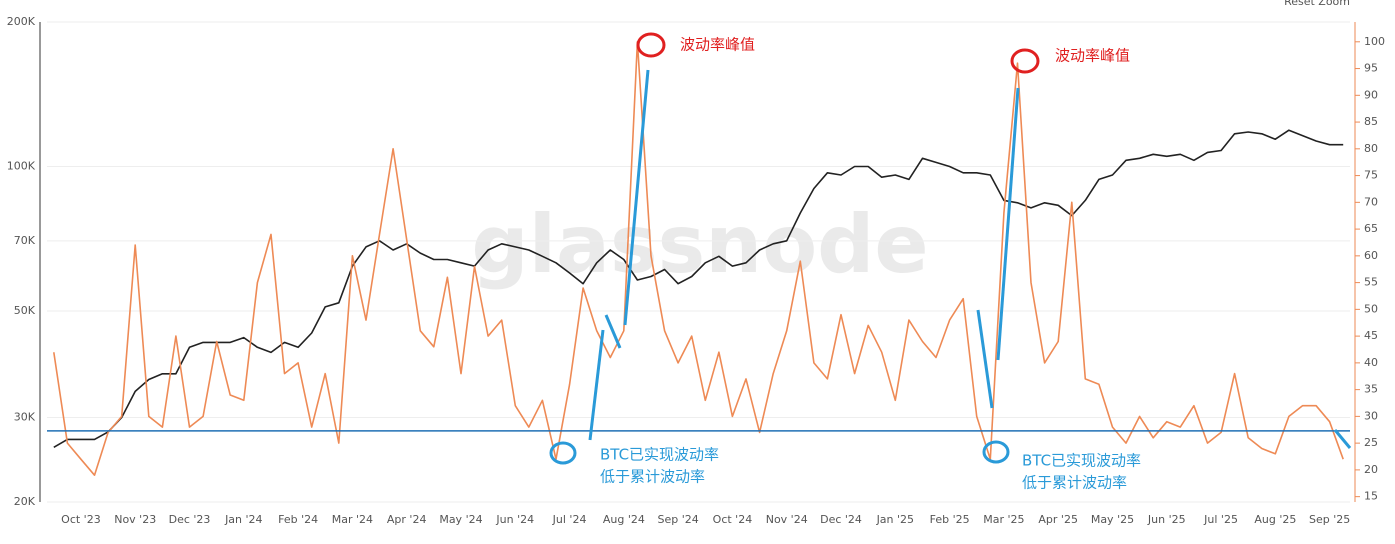 The width and height of the screenshot is (1395, 544). Describe the element at coordinates (25, 416) in the screenshot. I see `y-tick-label: 30K` at that location.